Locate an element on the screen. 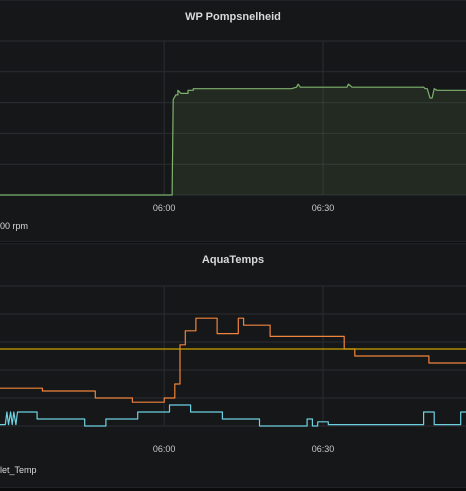  panel-title: WP Pompsnelheid is located at coordinates (233, 17).